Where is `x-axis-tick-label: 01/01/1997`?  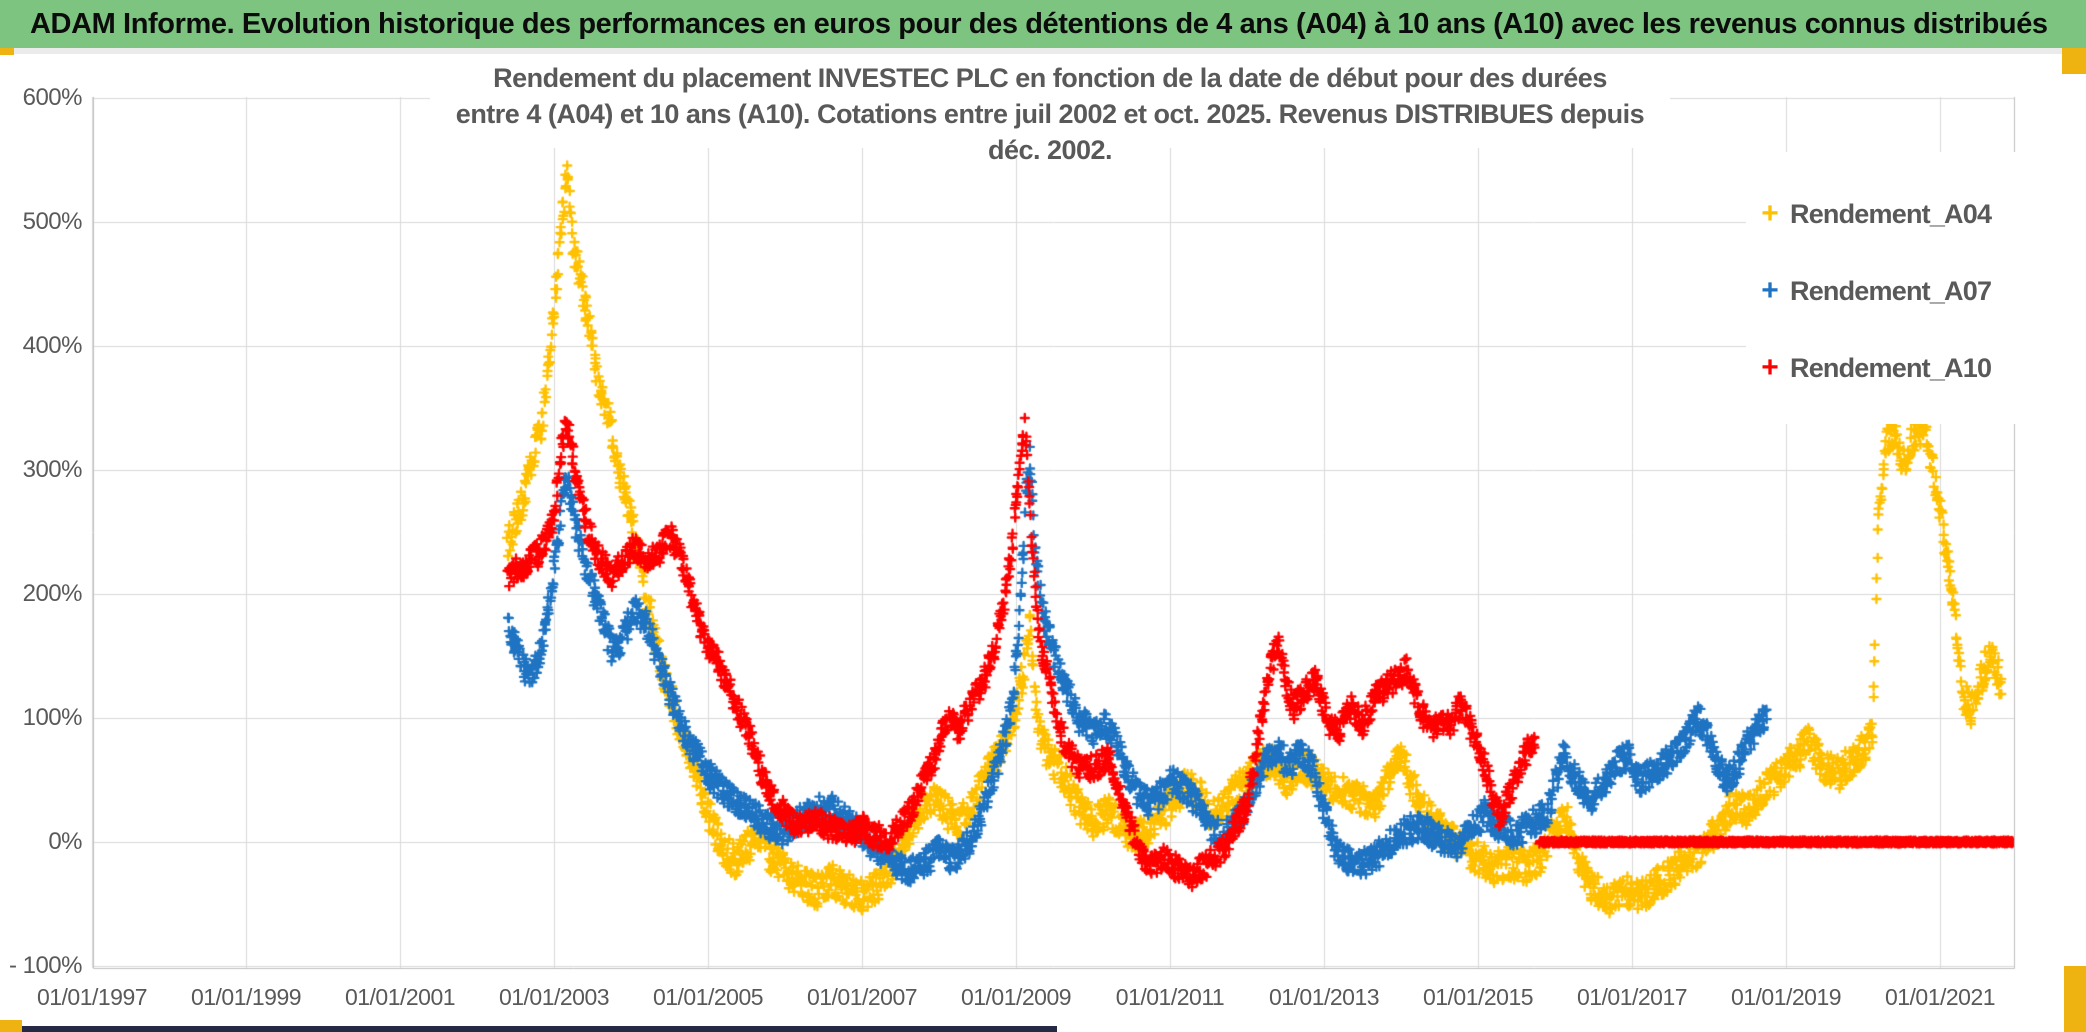 x-axis-tick-label: 01/01/1997 is located at coordinates (92, 997).